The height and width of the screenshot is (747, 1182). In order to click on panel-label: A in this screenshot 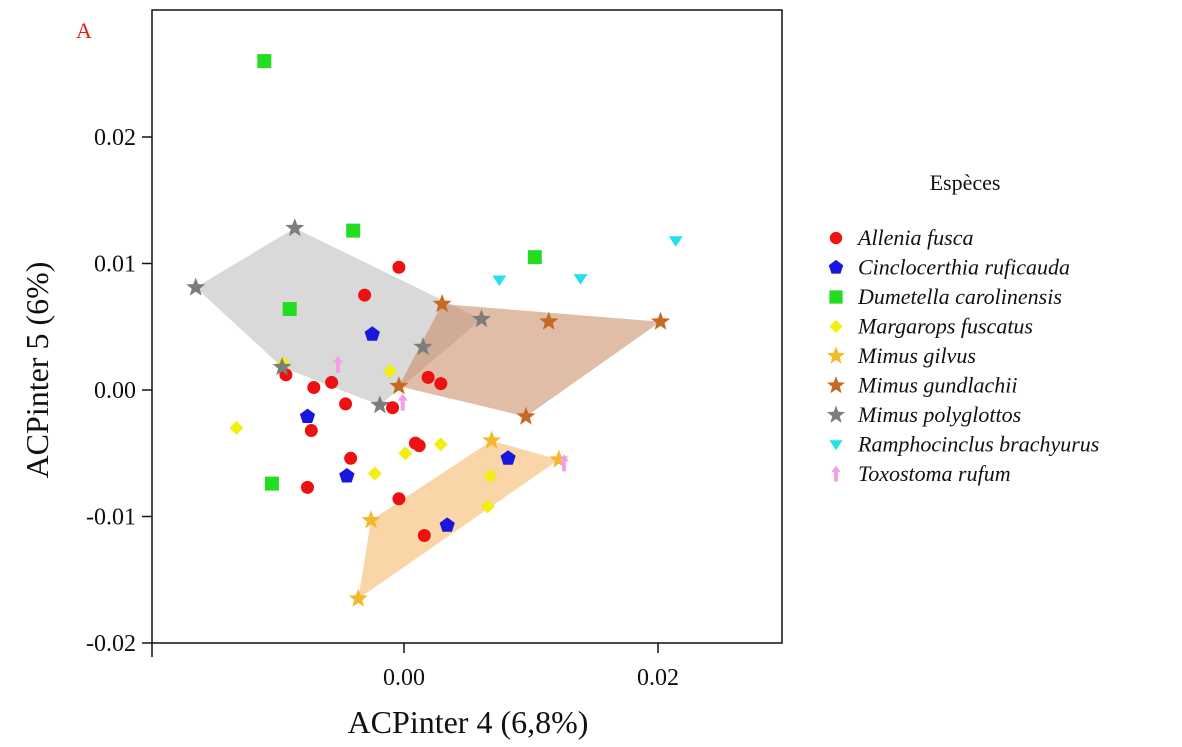, I will do `click(84, 30)`.